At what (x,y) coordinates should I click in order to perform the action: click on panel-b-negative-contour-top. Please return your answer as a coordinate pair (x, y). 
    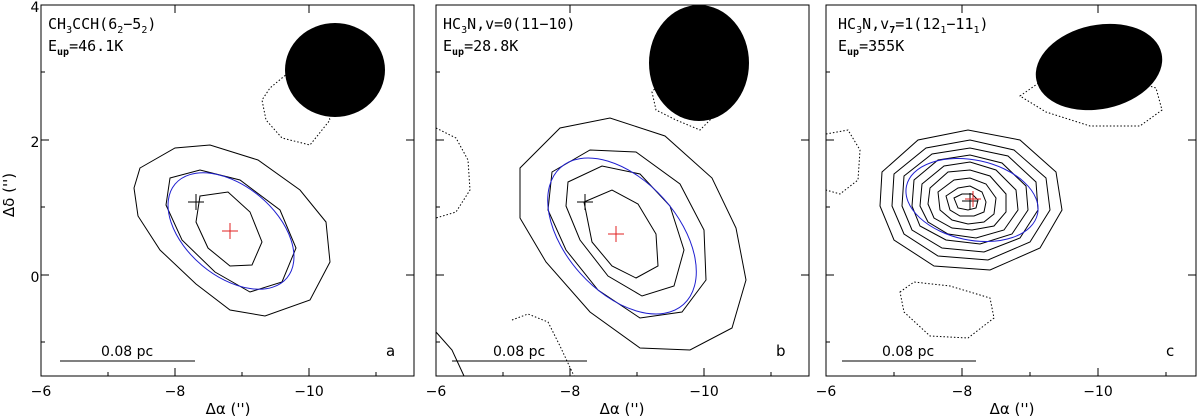
    Looking at the image, I should click on (685, 101).